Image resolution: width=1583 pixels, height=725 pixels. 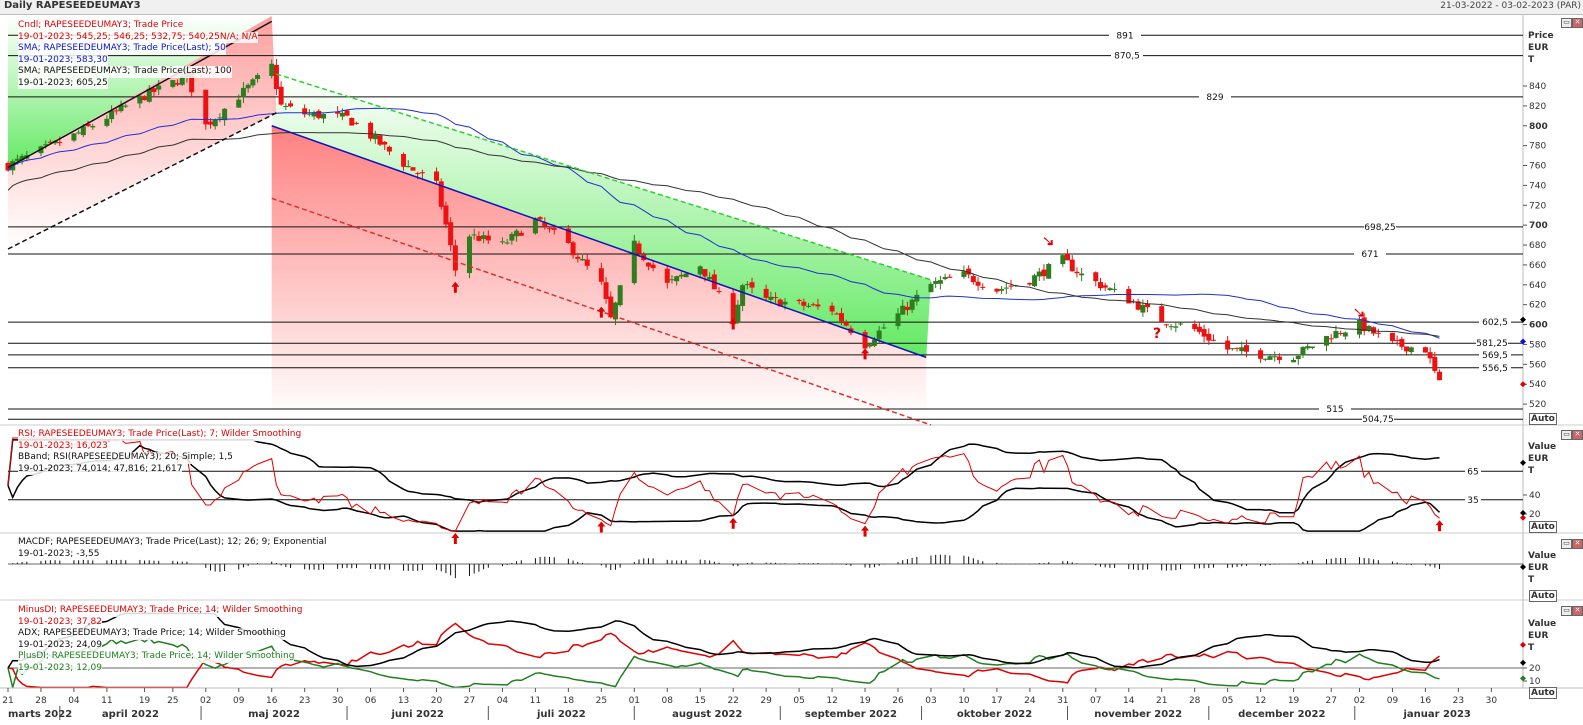 What do you see at coordinates (1537, 286) in the screenshot?
I see `price-tick-label: 640` at bounding box center [1537, 286].